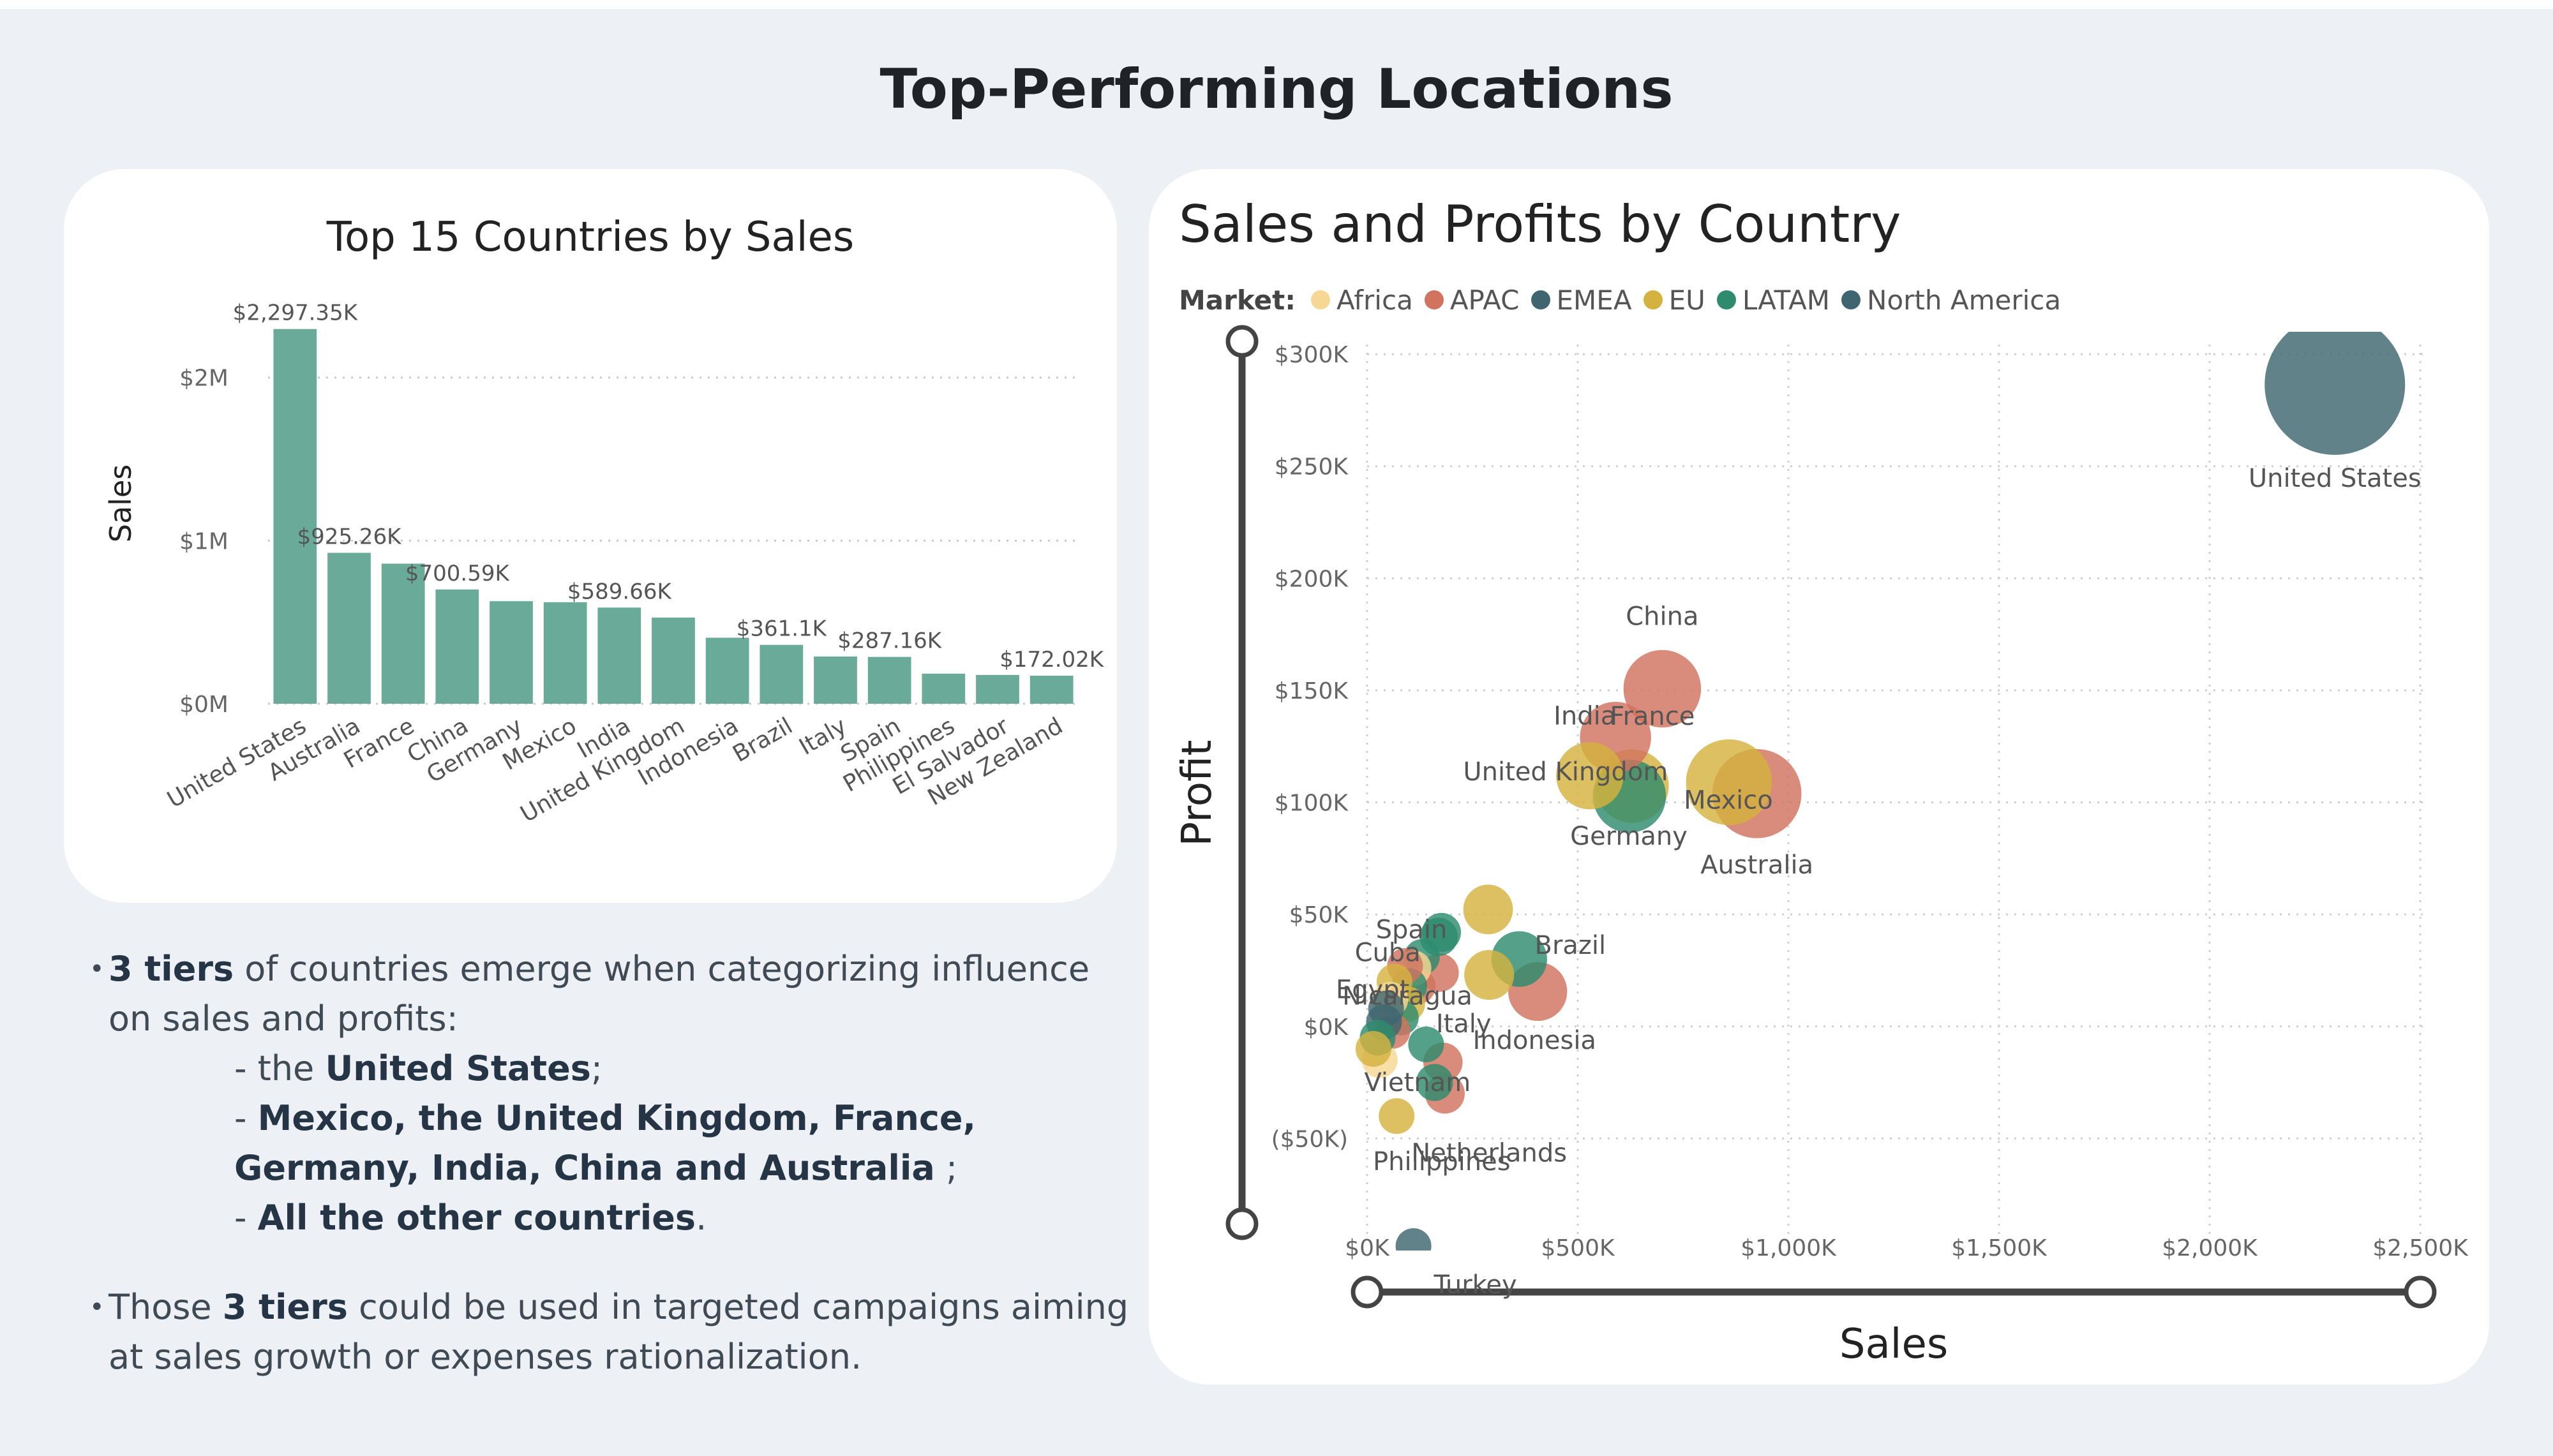 This screenshot has width=2553, height=1456. What do you see at coordinates (296, 313) in the screenshot?
I see `bar-data-label: $2,297.35K` at bounding box center [296, 313].